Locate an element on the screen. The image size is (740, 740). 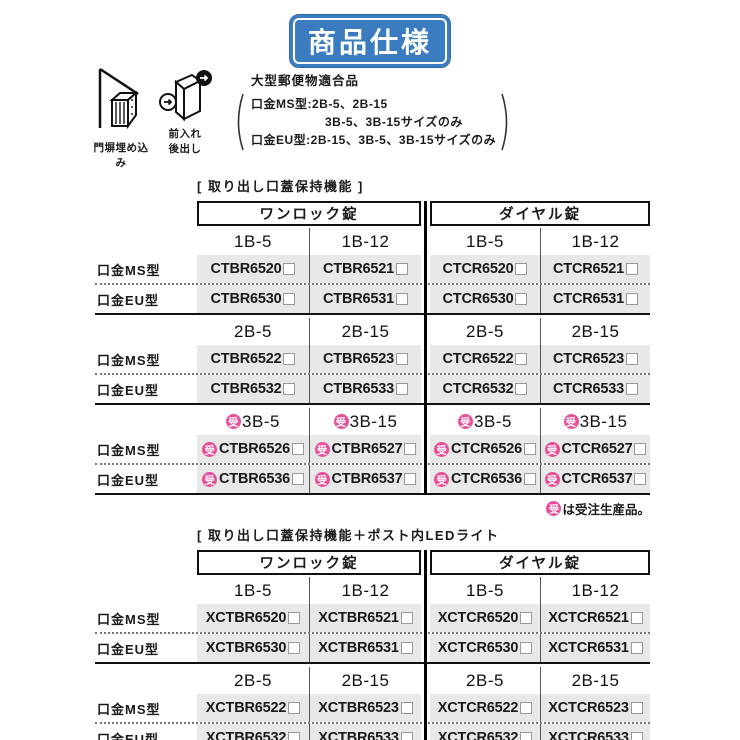
product-code-cell: CTCR6532 is located at coordinates (485, 389).